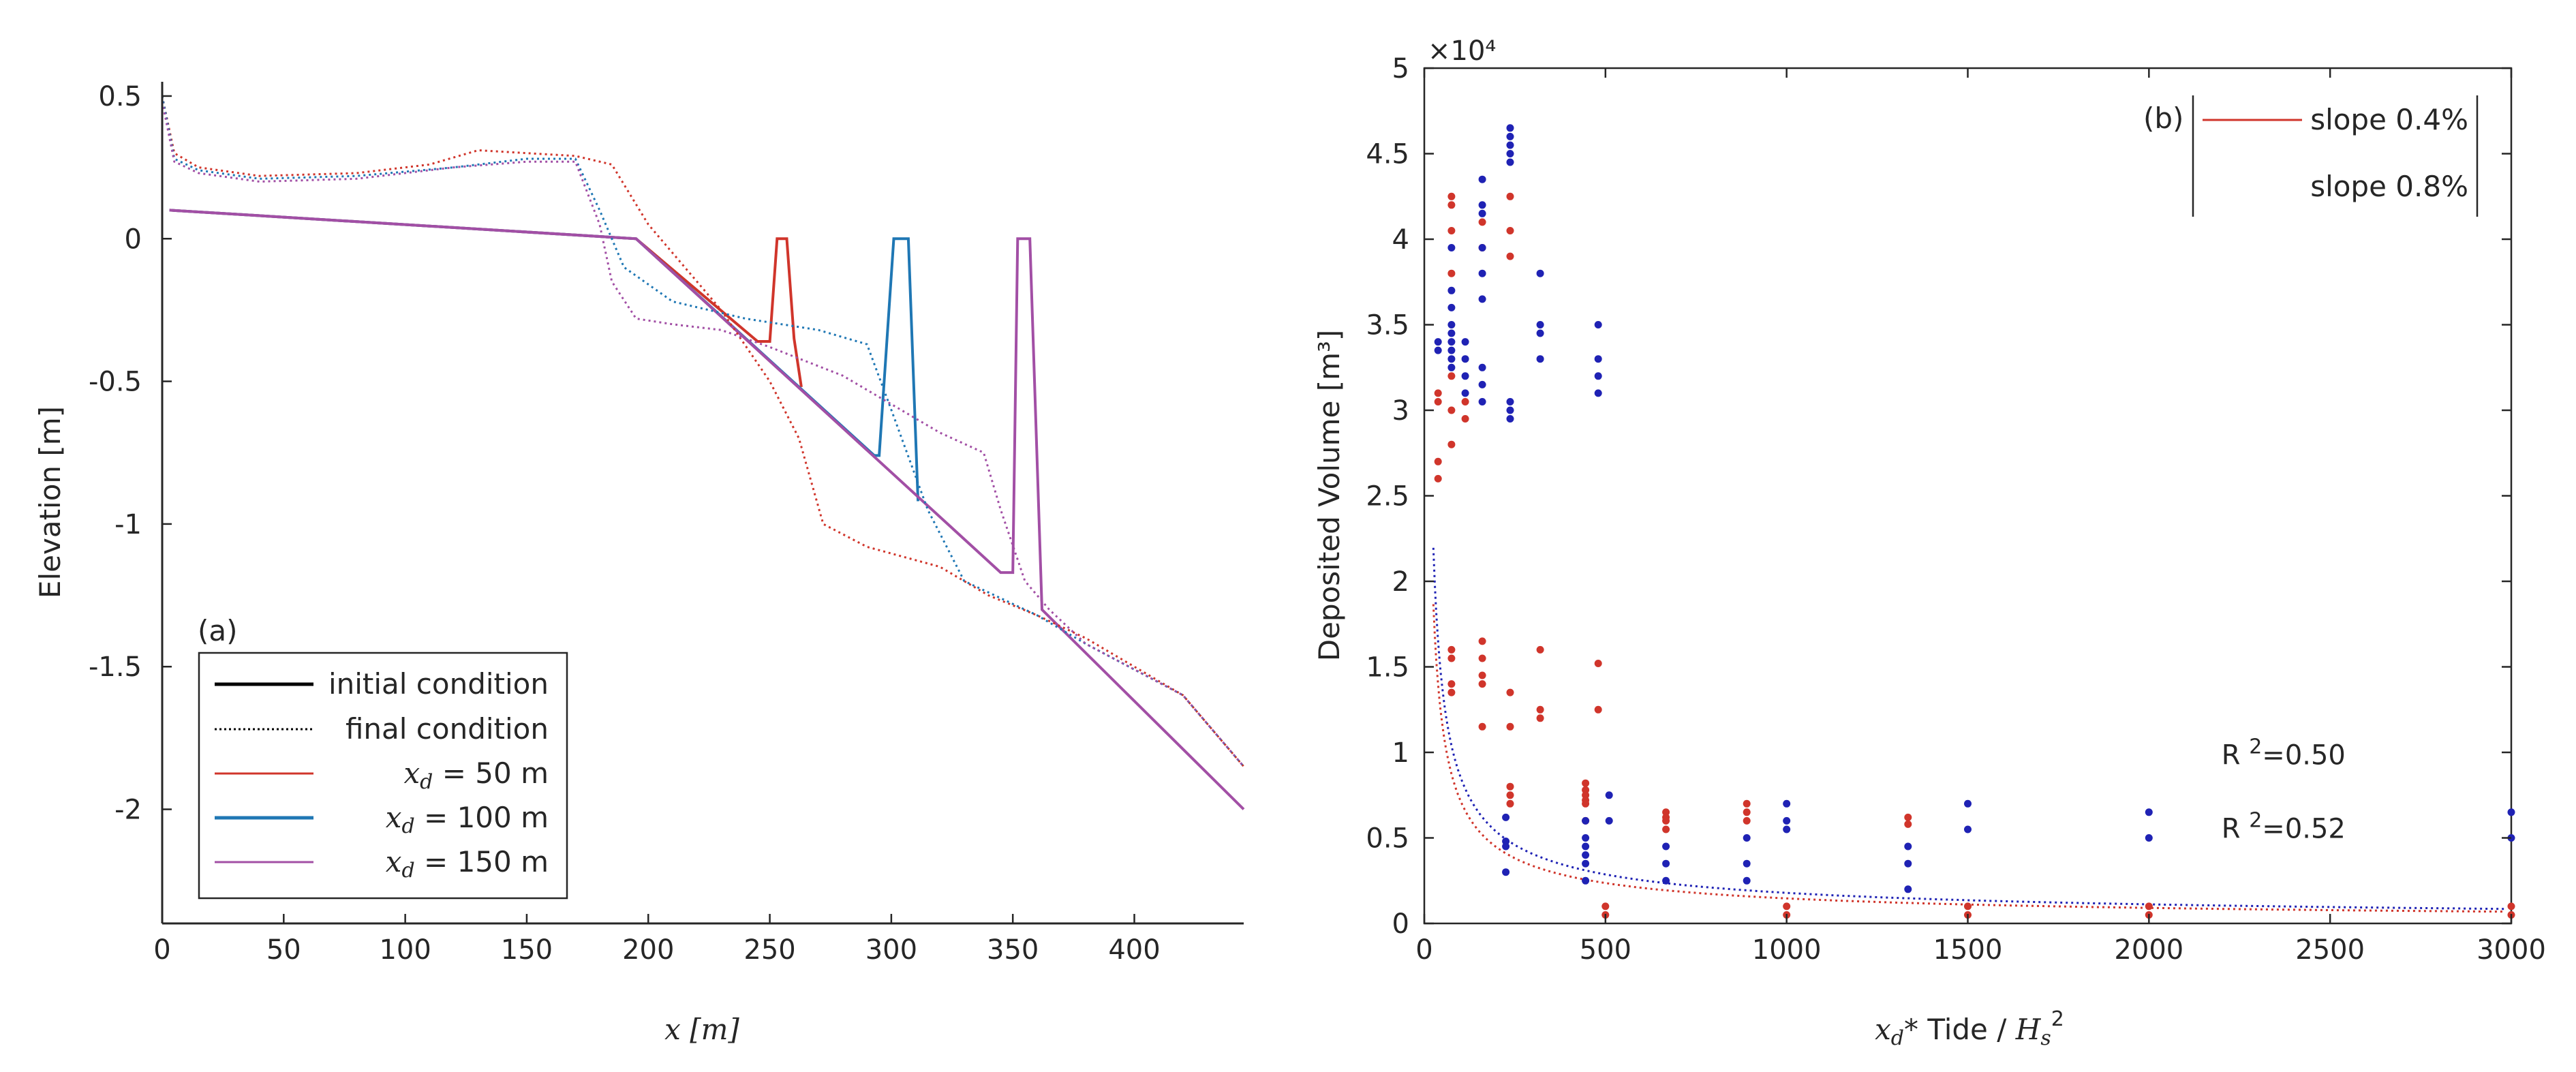  What do you see at coordinates (1400, 924) in the screenshot?
I see `panel-b-y-tick-label-0: 0` at bounding box center [1400, 924].